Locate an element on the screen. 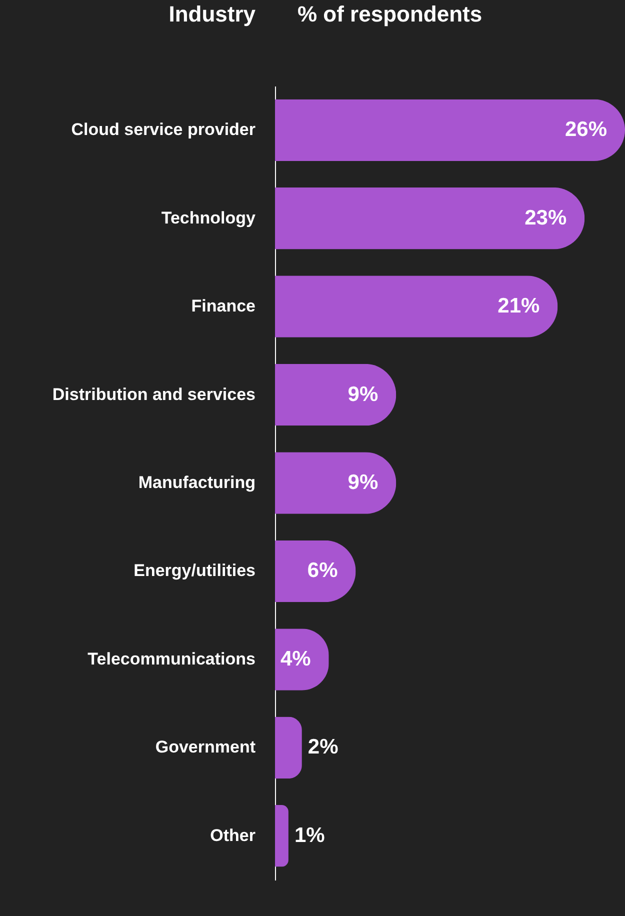  y-tick-label: Government is located at coordinates (205, 747).